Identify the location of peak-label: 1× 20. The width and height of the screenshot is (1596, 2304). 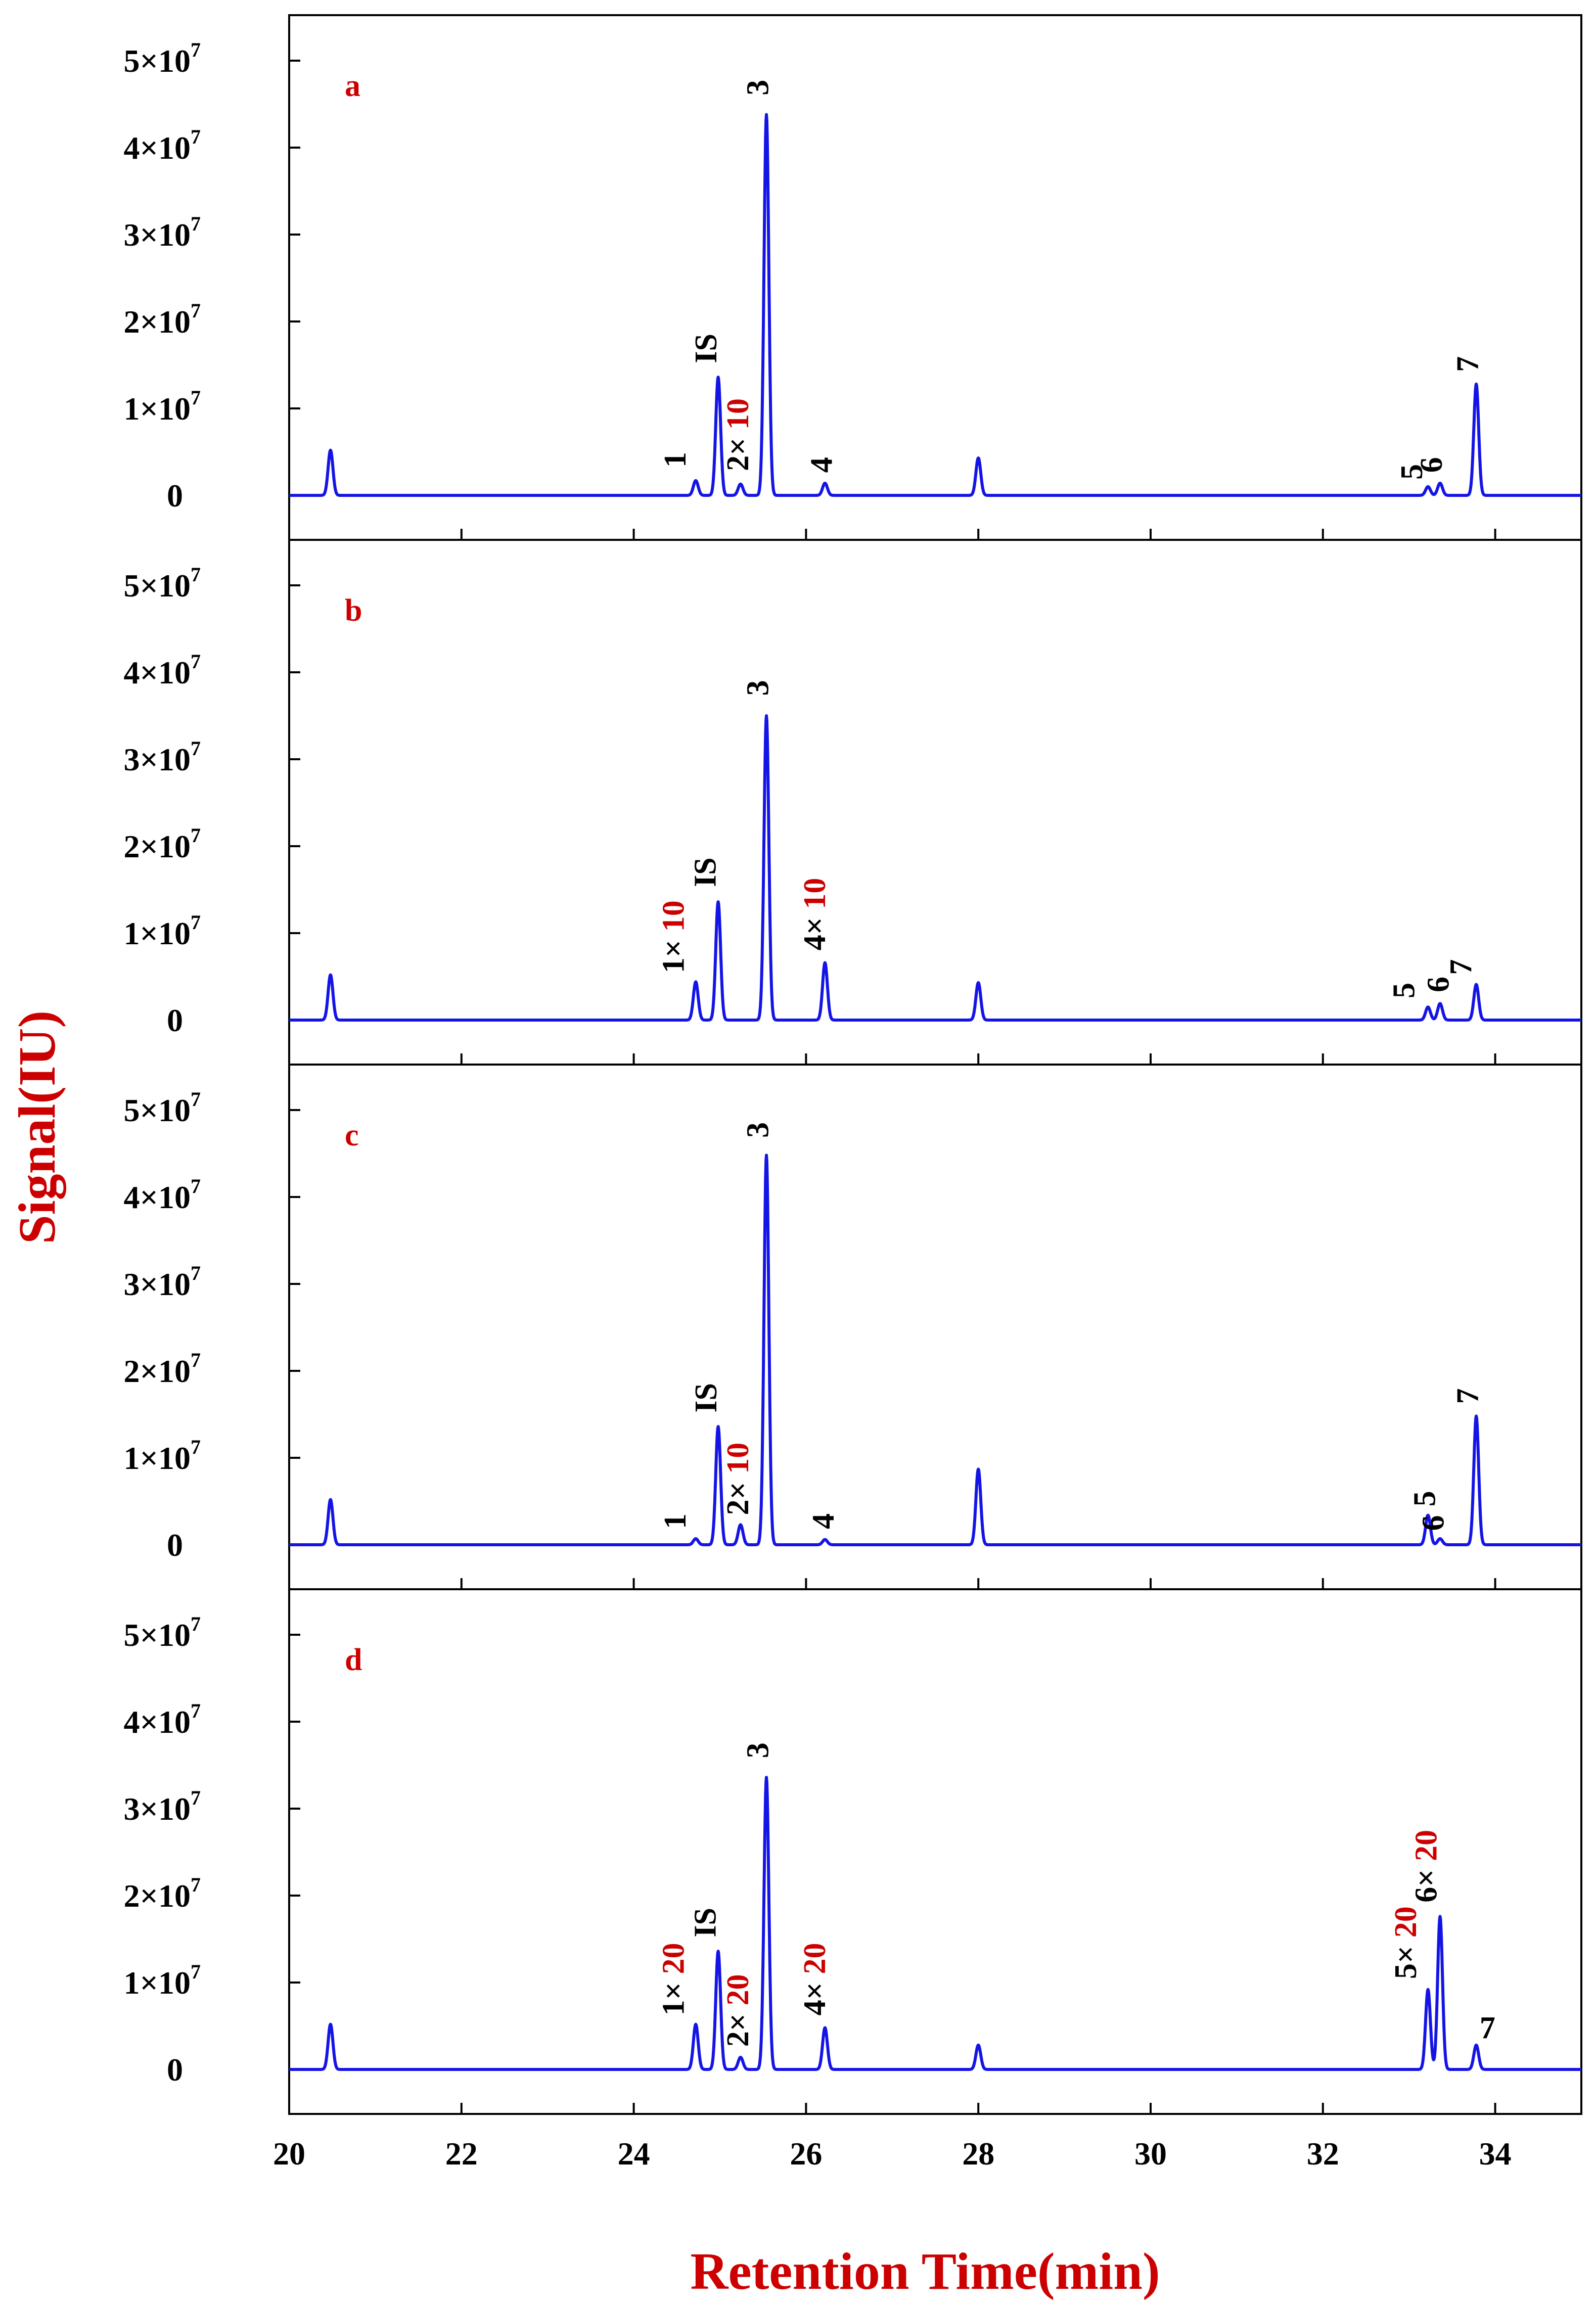
(673, 1979).